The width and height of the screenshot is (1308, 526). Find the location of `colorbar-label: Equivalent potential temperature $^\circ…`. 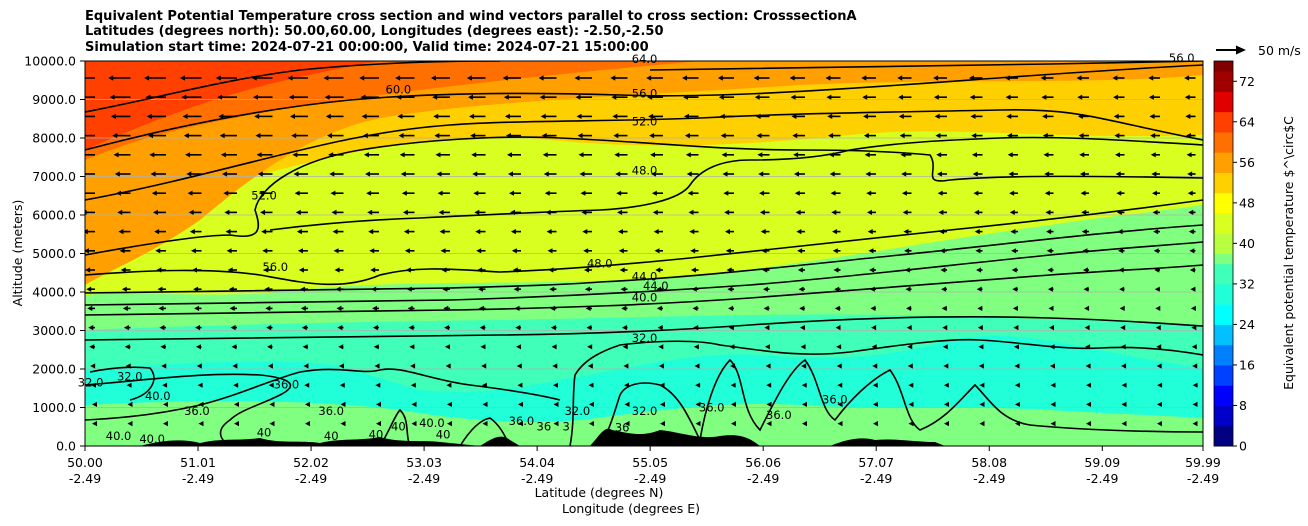

colorbar-label: Equivalent potential temperature $^\circ… is located at coordinates (1288, 253).